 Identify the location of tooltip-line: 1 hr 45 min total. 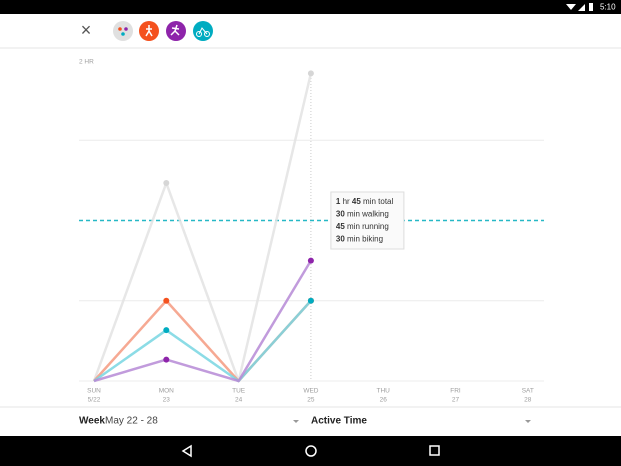
(365, 201).